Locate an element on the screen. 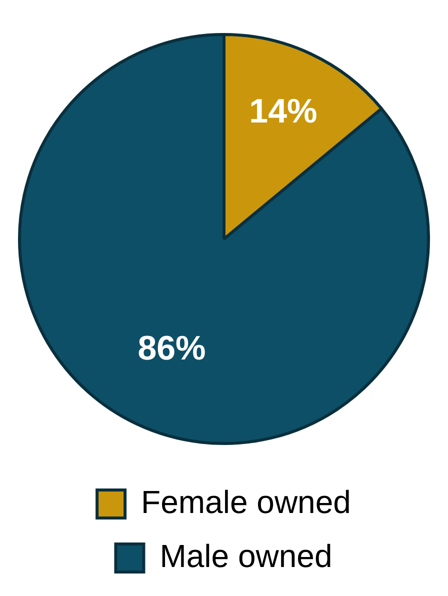 Image resolution: width=448 pixels, height=596 pixels. data-label: 14% is located at coordinates (283, 111).